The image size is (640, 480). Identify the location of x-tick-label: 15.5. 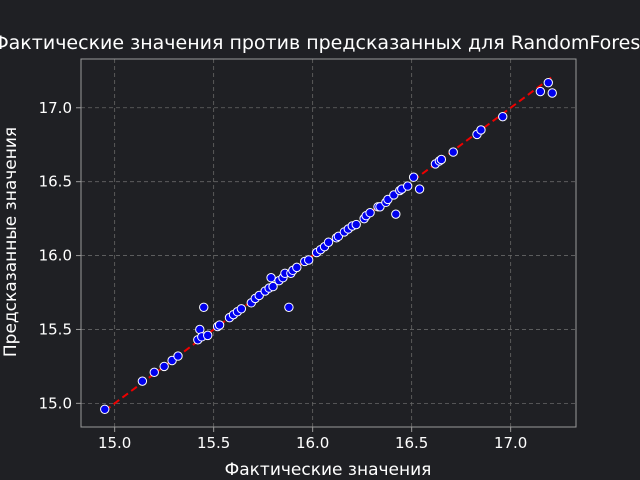
(213, 443).